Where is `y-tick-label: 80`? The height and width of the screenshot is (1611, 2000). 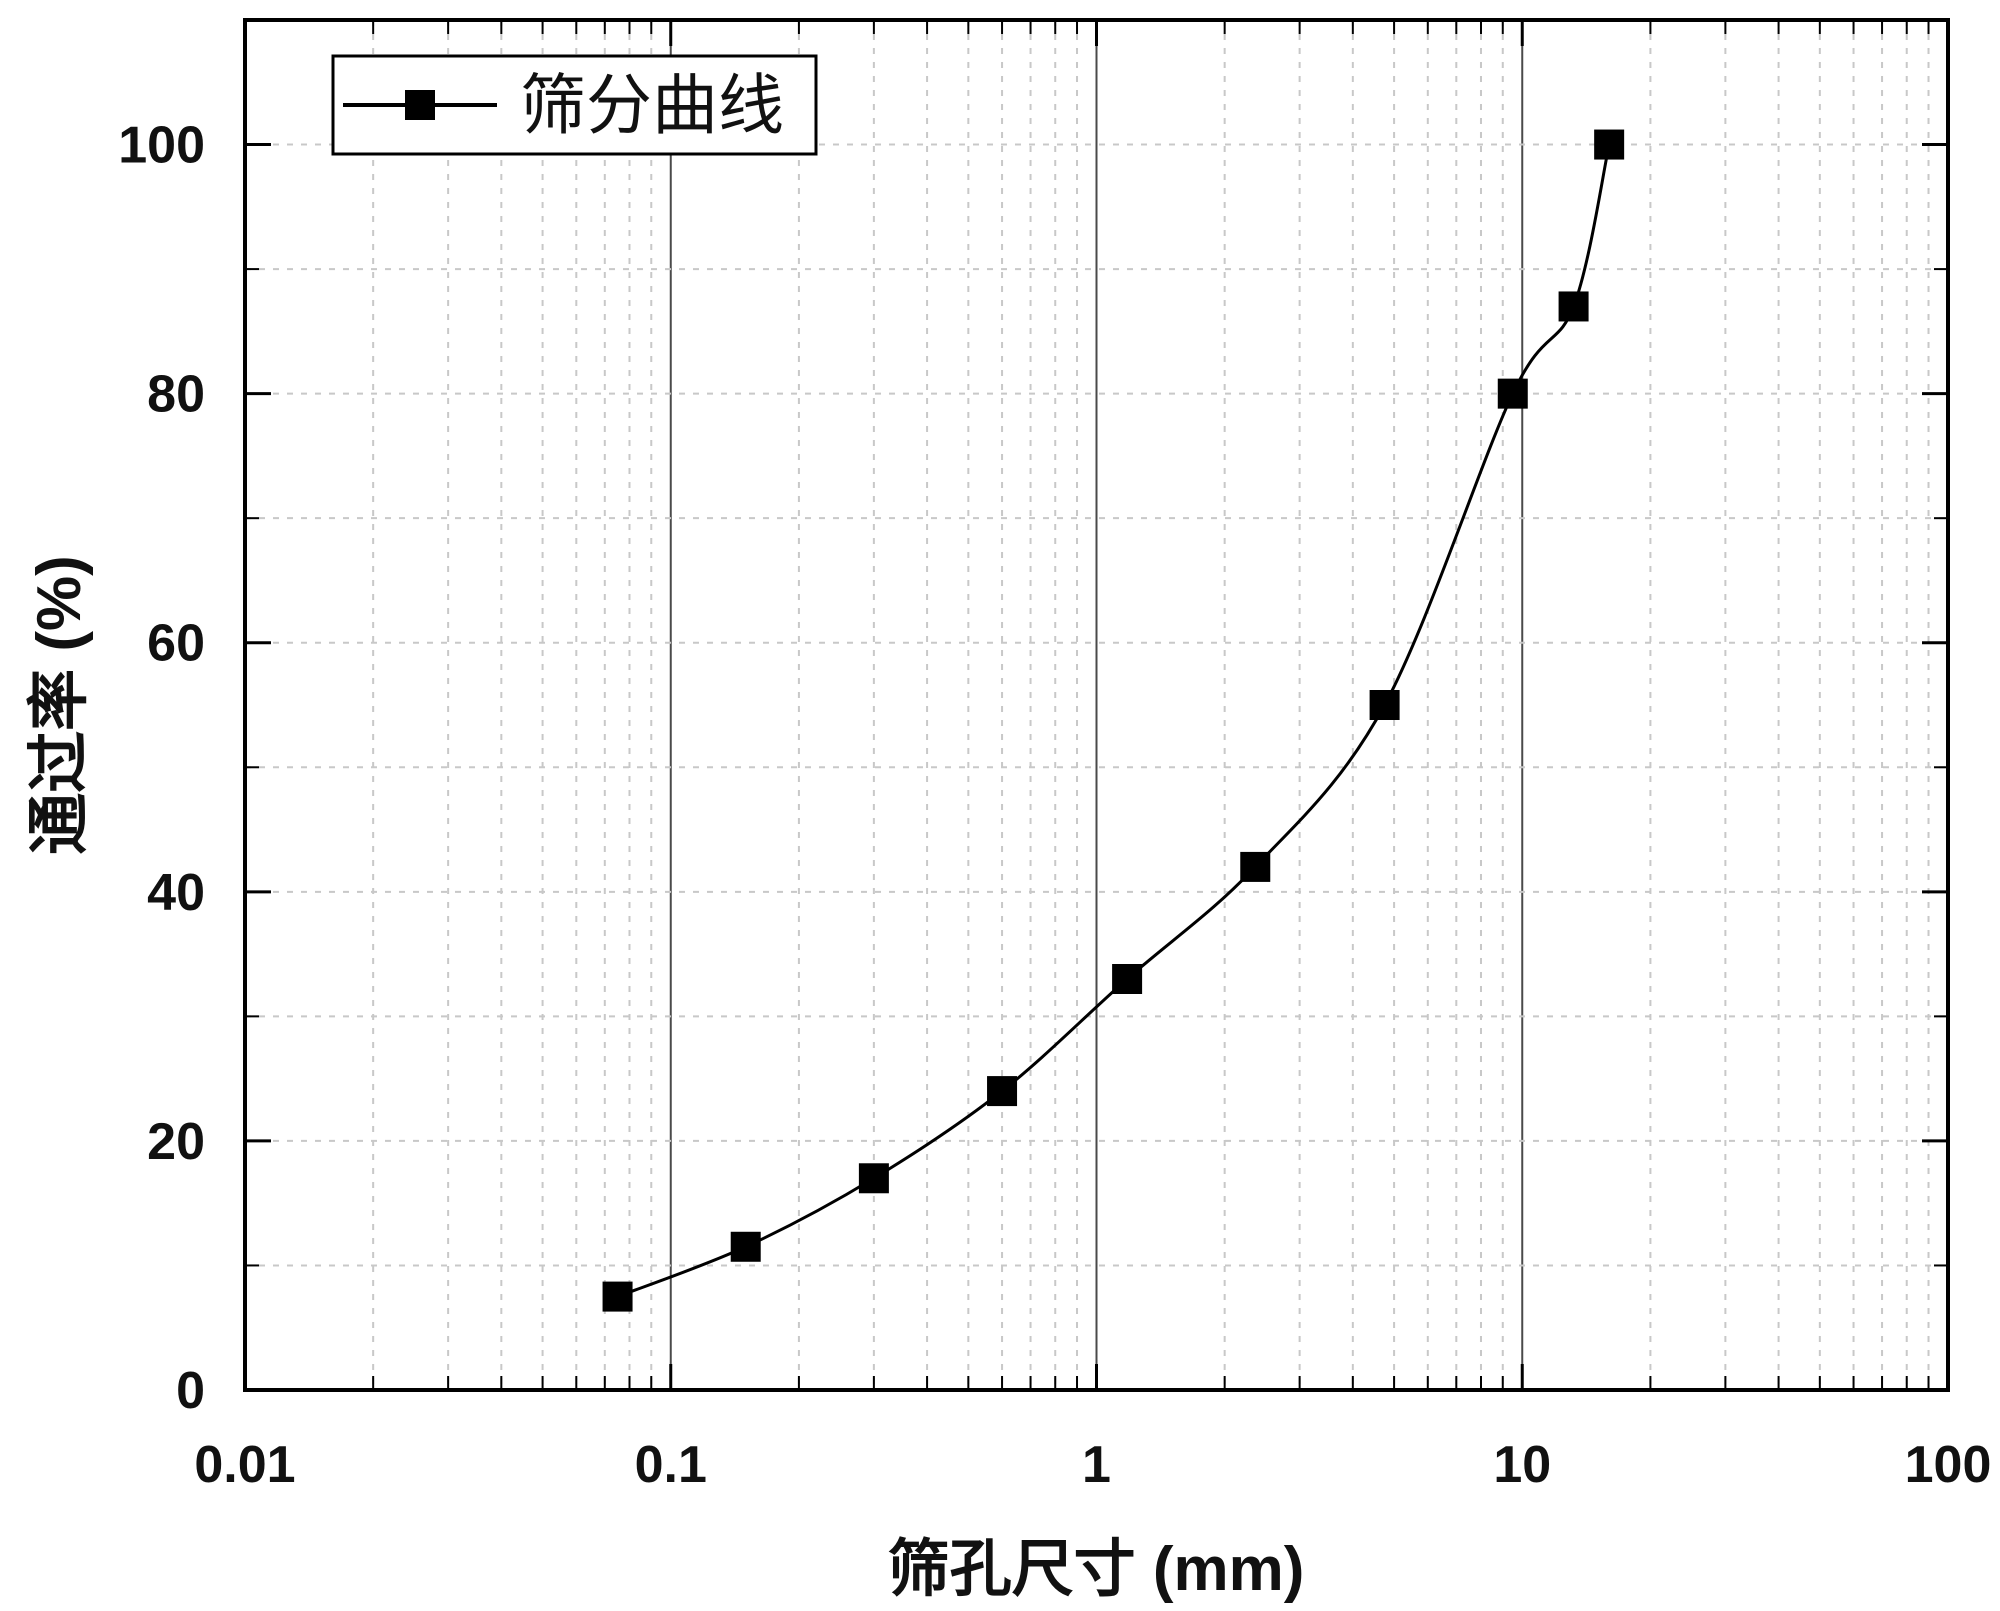
y-tick-label: 80 is located at coordinates (176, 395).